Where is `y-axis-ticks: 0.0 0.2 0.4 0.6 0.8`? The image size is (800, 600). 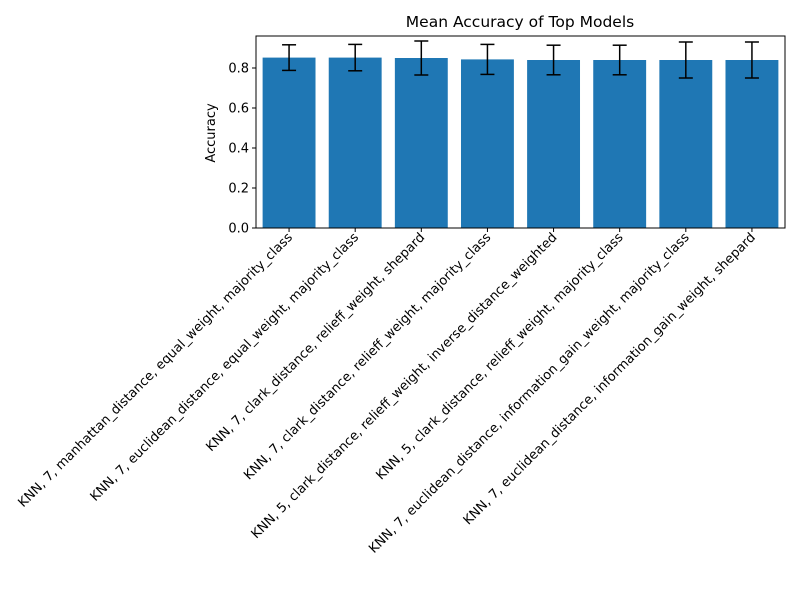 y-axis-ticks: 0.0 0.2 0.4 0.6 0.8 is located at coordinates (242, 149).